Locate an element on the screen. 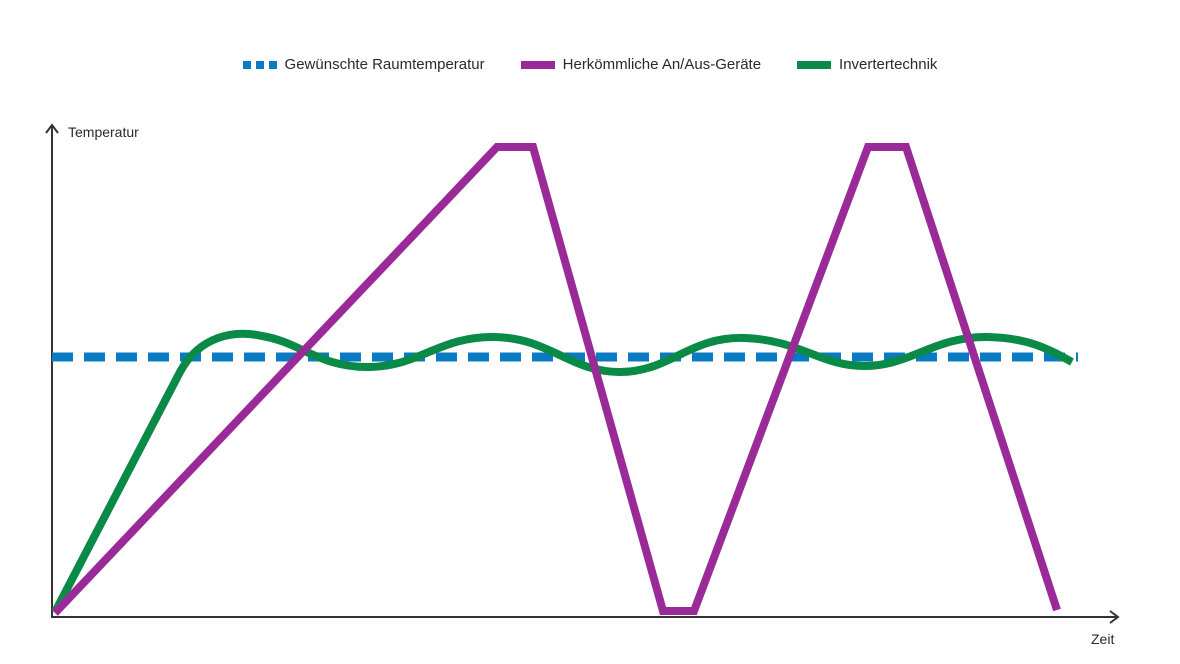  y-axis-label: Temperatur is located at coordinates (103, 132).